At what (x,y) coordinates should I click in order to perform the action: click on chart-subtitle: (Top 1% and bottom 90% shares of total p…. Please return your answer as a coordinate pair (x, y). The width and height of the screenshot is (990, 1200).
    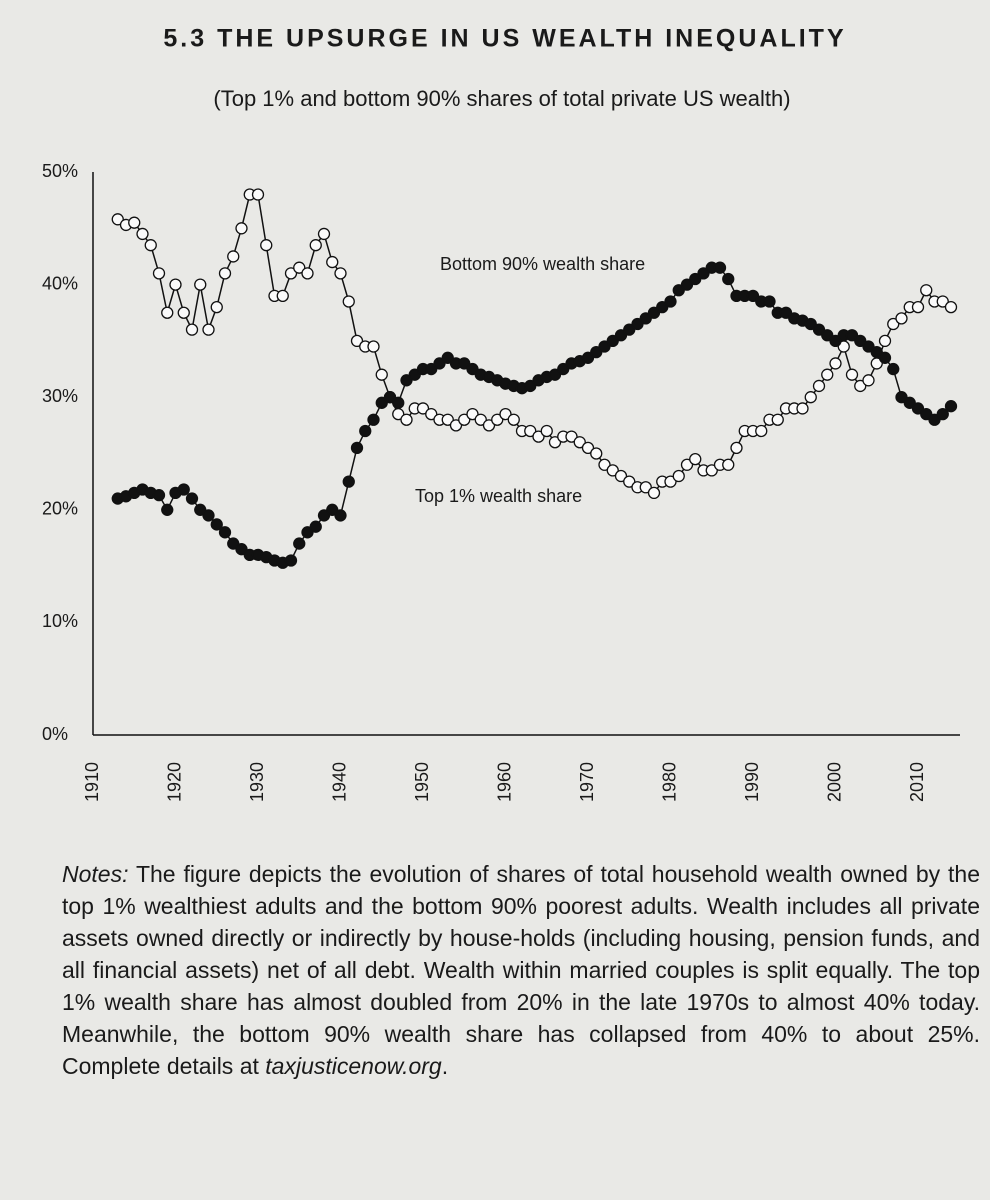
    Looking at the image, I should click on (501, 98).